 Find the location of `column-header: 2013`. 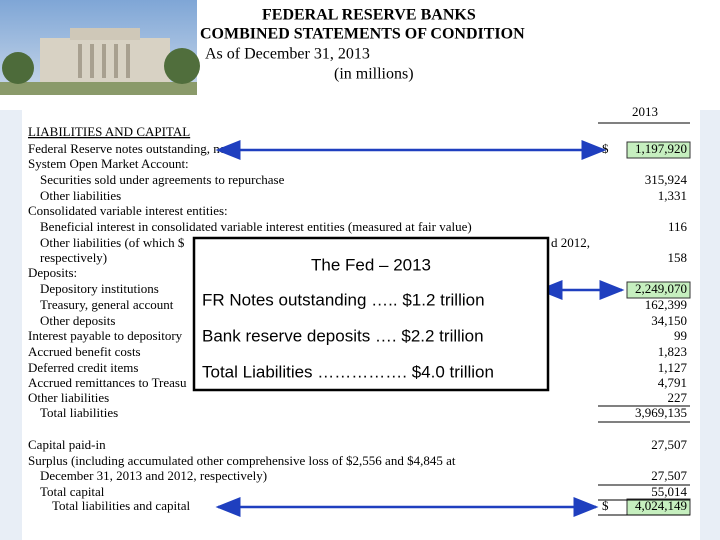

column-header: 2013 is located at coordinates (645, 111).